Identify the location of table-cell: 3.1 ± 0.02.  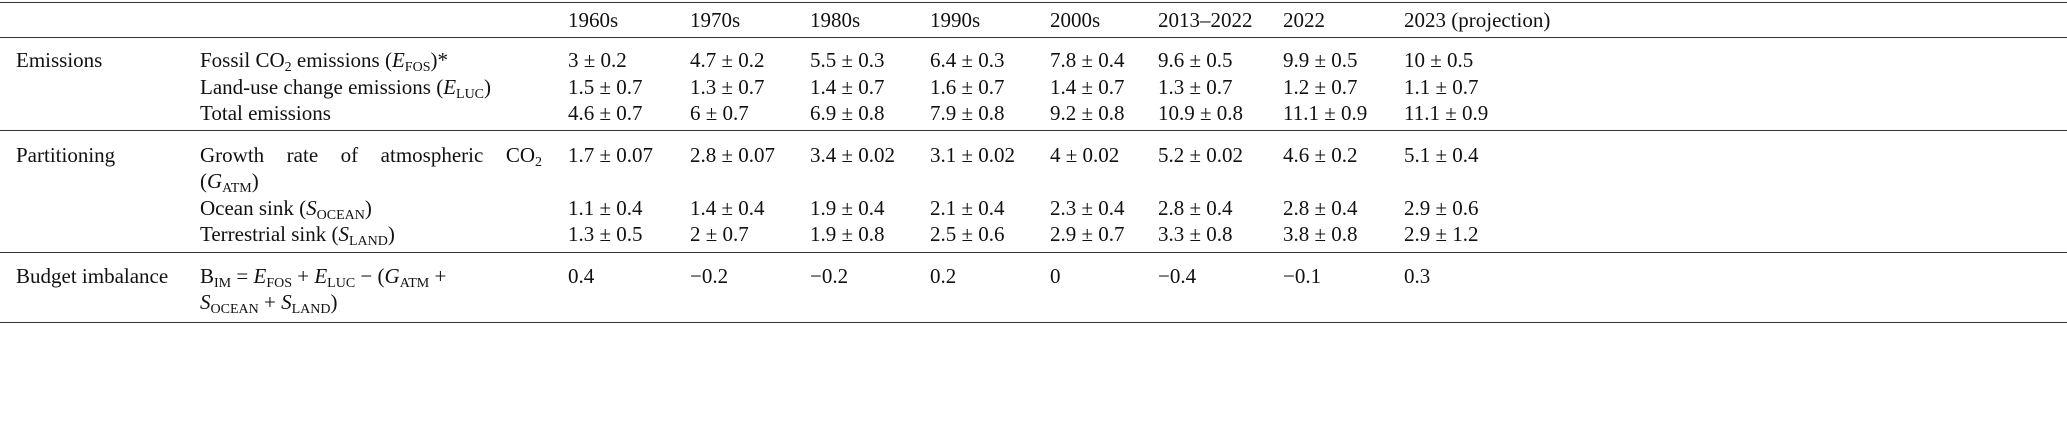
(973, 155).